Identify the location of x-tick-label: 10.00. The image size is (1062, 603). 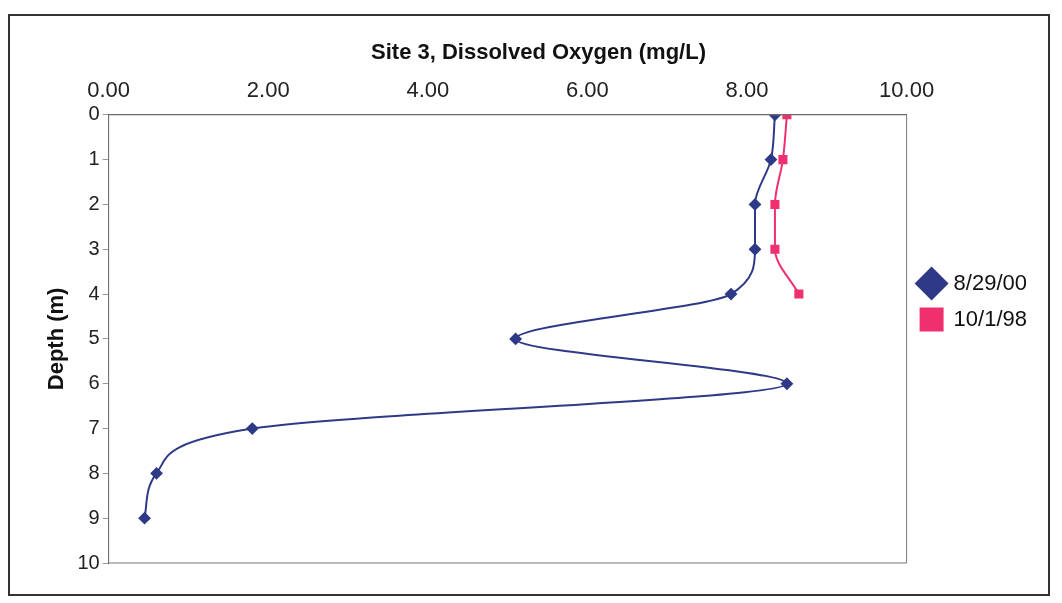
(907, 89).